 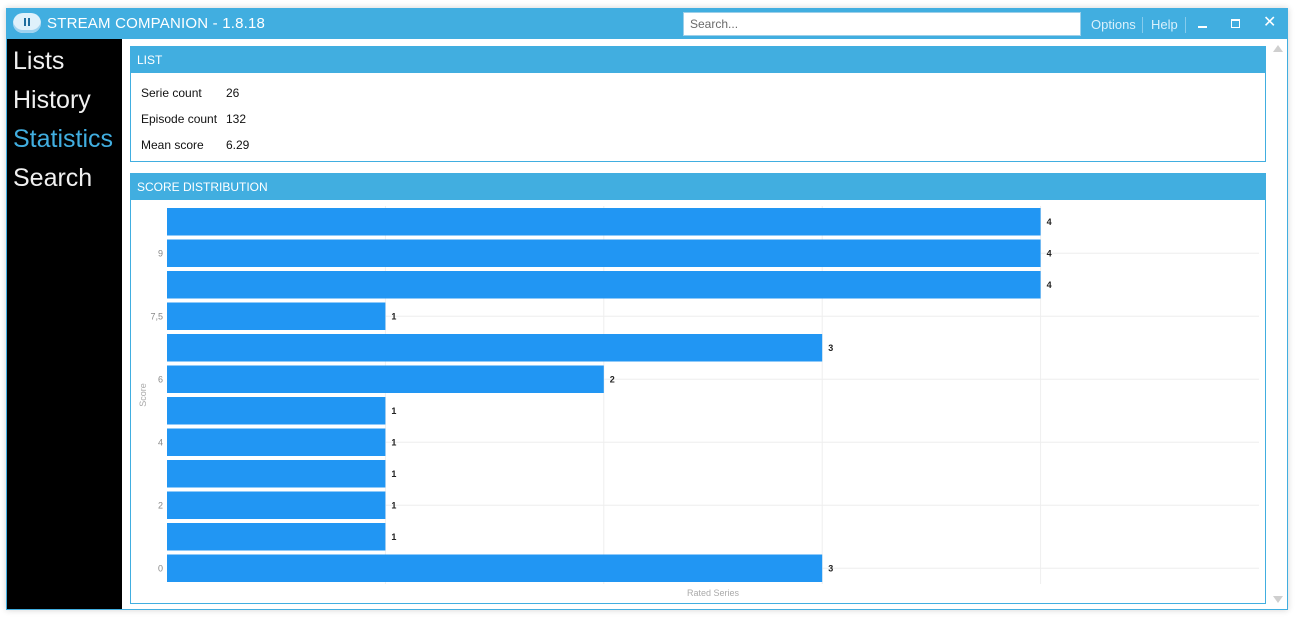 I want to click on stat-label: Episode count, so click(x=179, y=119).